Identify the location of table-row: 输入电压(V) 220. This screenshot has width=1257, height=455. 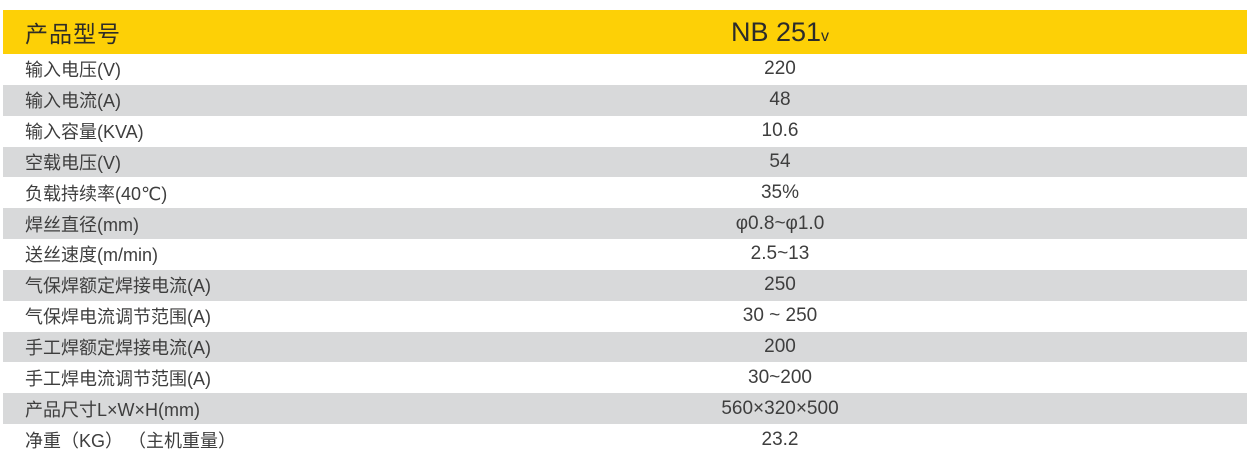
(625, 69).